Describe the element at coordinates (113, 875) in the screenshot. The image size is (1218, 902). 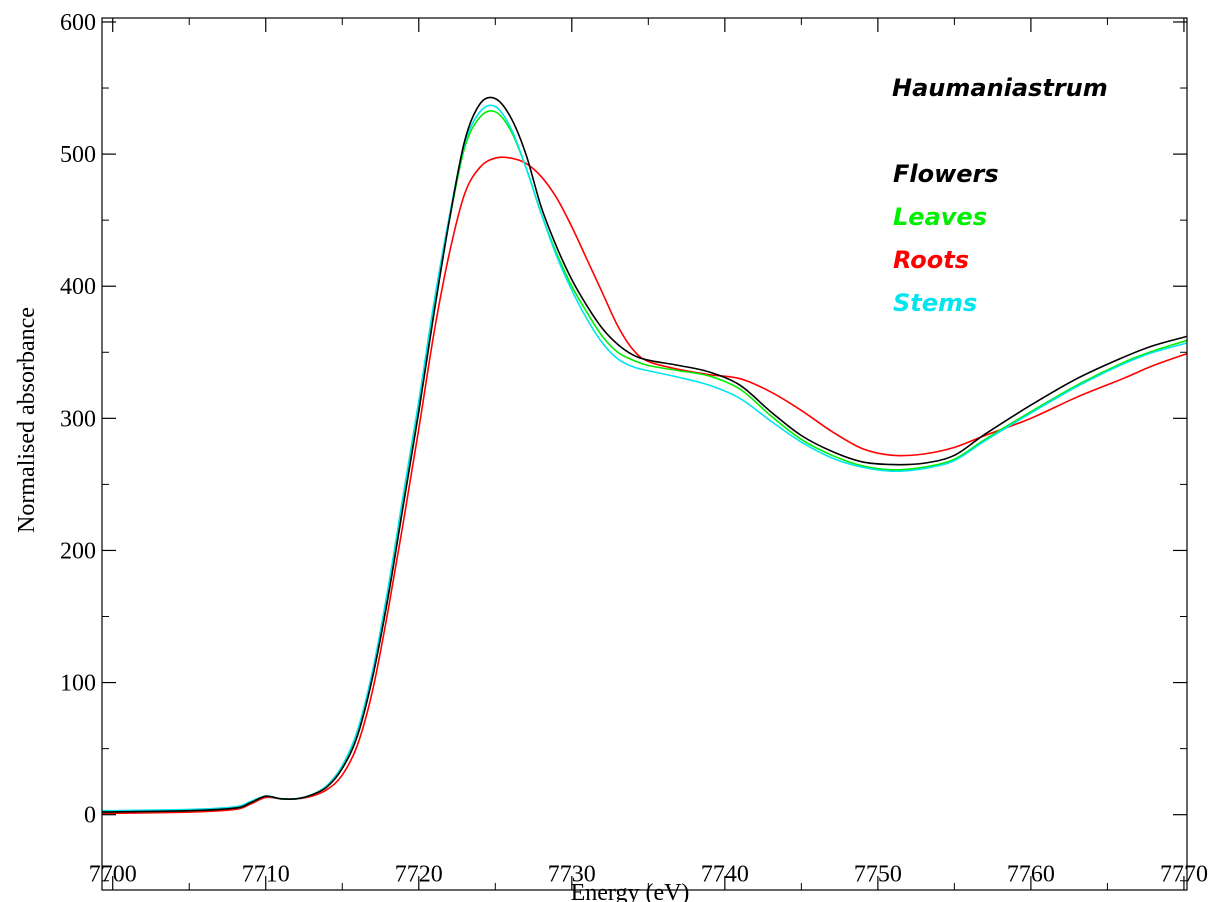
I see `x-tick-label: 7700` at that location.